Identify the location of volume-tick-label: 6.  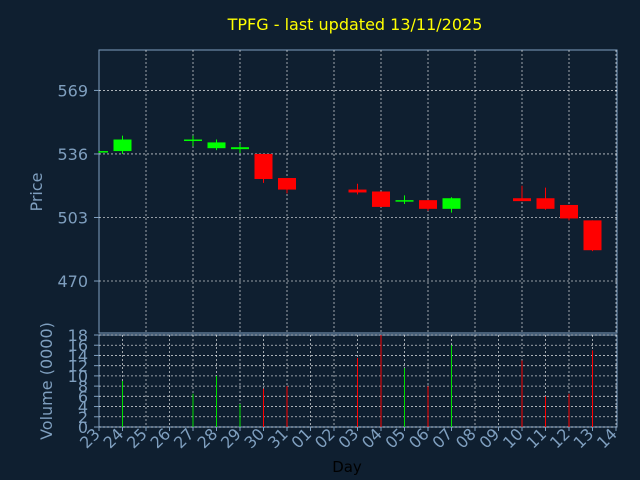
(83, 396).